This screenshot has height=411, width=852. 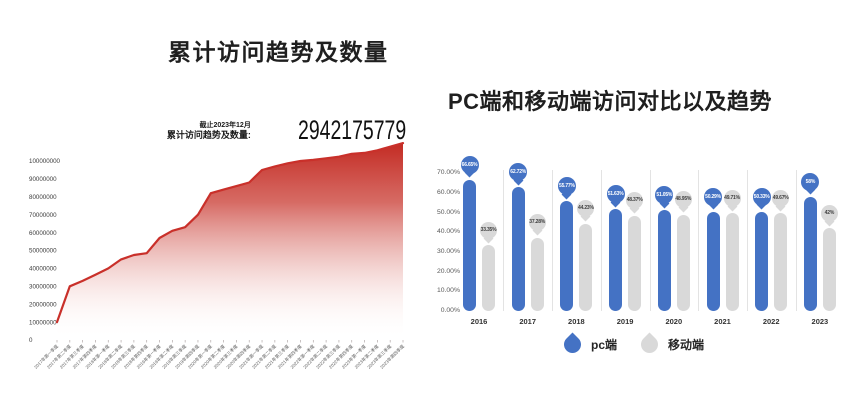 What do you see at coordinates (488, 230) in the screenshot?
I see `mobile-value-balloon-2016: 33.35%` at bounding box center [488, 230].